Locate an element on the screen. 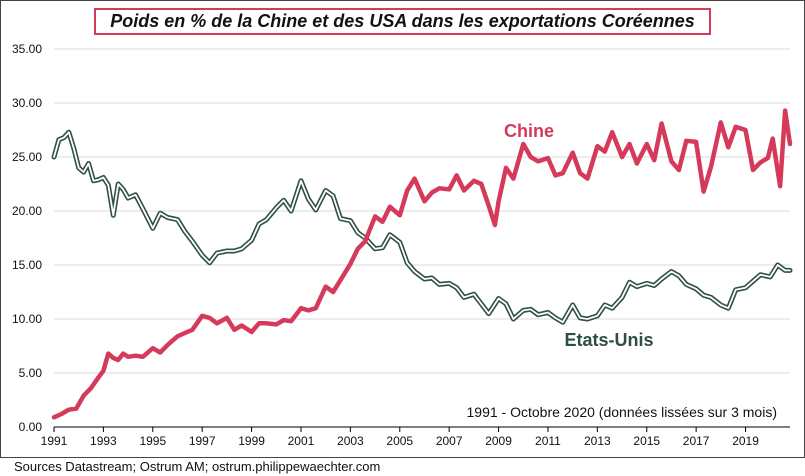 This screenshot has width=805, height=476. y-tick-label: 25.00 is located at coordinates (27, 157).